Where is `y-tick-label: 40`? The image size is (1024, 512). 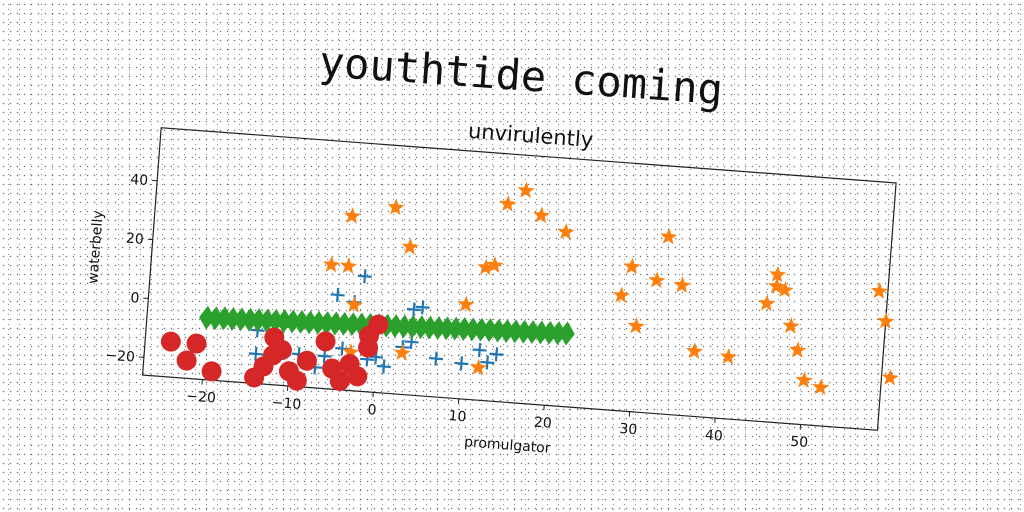 y-tick-label: 40 is located at coordinates (139, 180).